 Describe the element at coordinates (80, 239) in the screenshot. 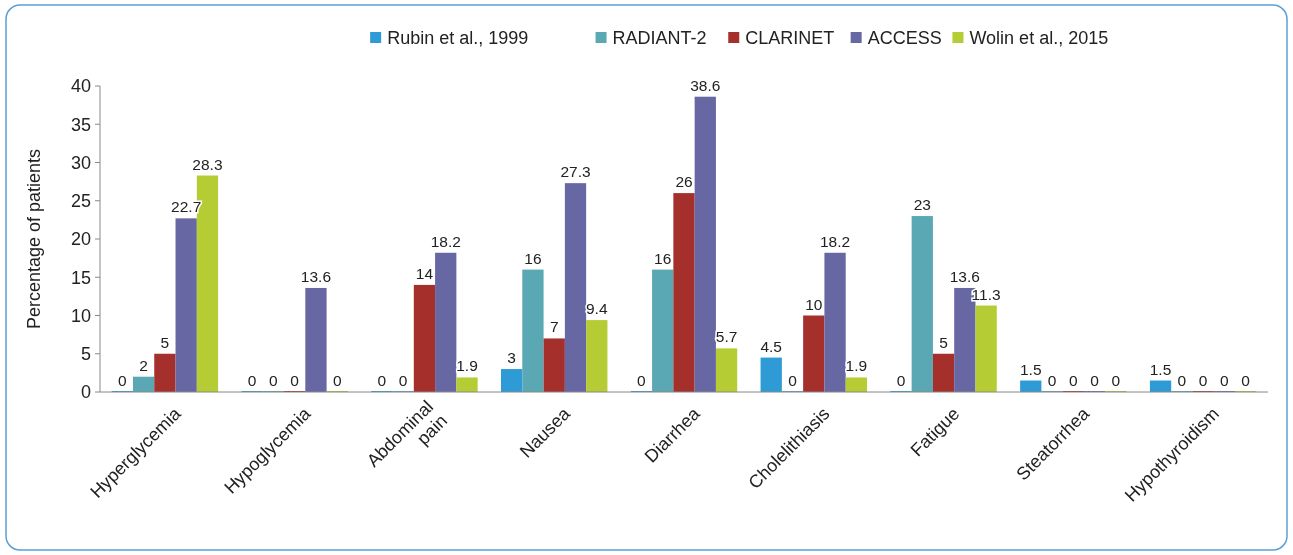

I see `y-tick-label: 20` at that location.